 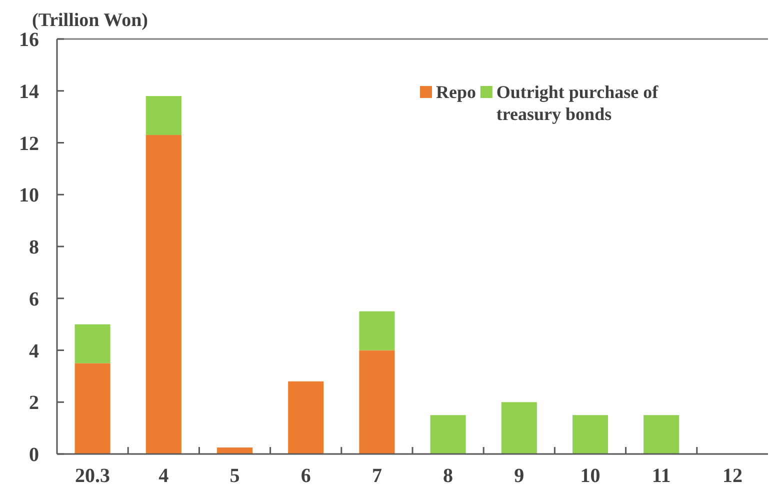 I want to click on y-tick-label: 6, so click(x=34, y=299).